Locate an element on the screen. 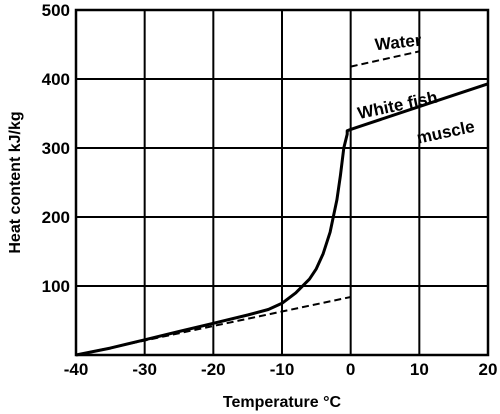 The width and height of the screenshot is (500, 414). x-tick-label: 10 is located at coordinates (419, 369).